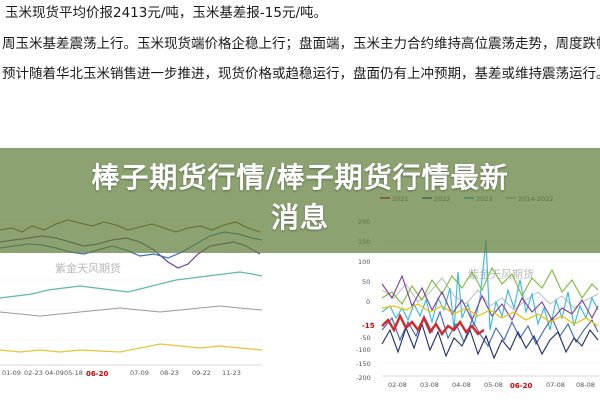  What do you see at coordinates (97, 374) in the screenshot?
I see `left-x-tick-highlight: 06-20` at bounding box center [97, 374].